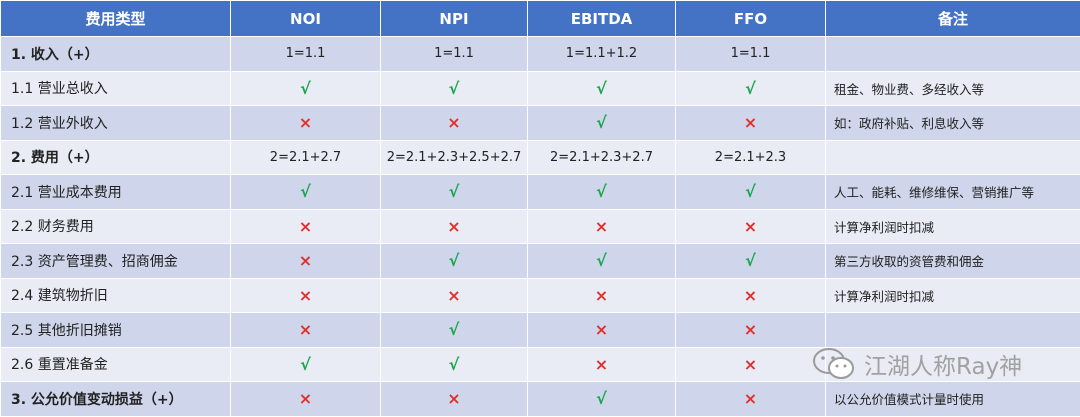 The width and height of the screenshot is (1080, 417). I want to click on table-row: 2.5 其他折旧摊销 × √ × ×, so click(540, 330).